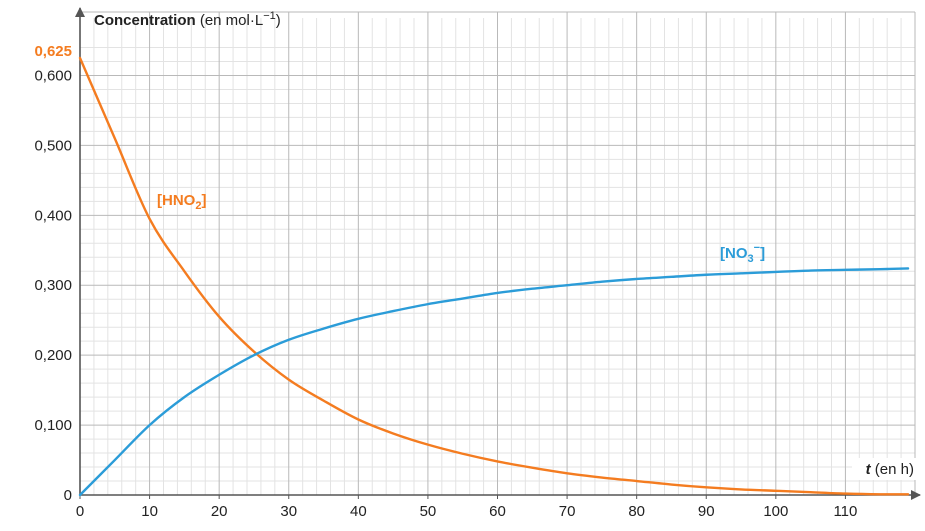 The image size is (925, 531). I want to click on x-tick-label: 100, so click(775, 511).